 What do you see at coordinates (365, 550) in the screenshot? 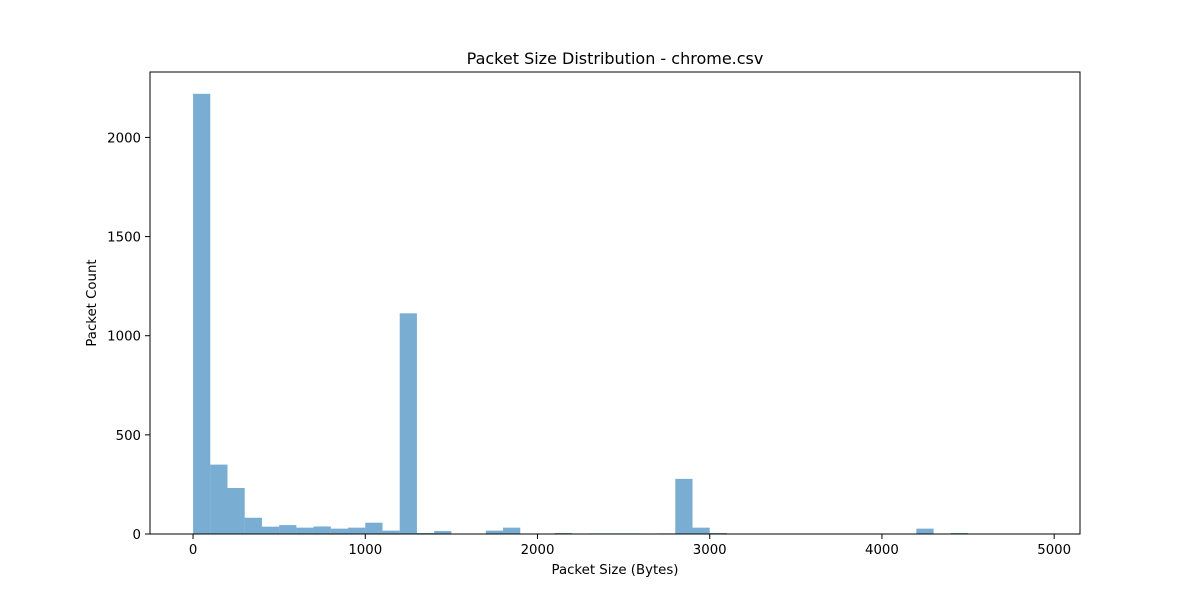
I see `x-tick-label: 1000` at bounding box center [365, 550].